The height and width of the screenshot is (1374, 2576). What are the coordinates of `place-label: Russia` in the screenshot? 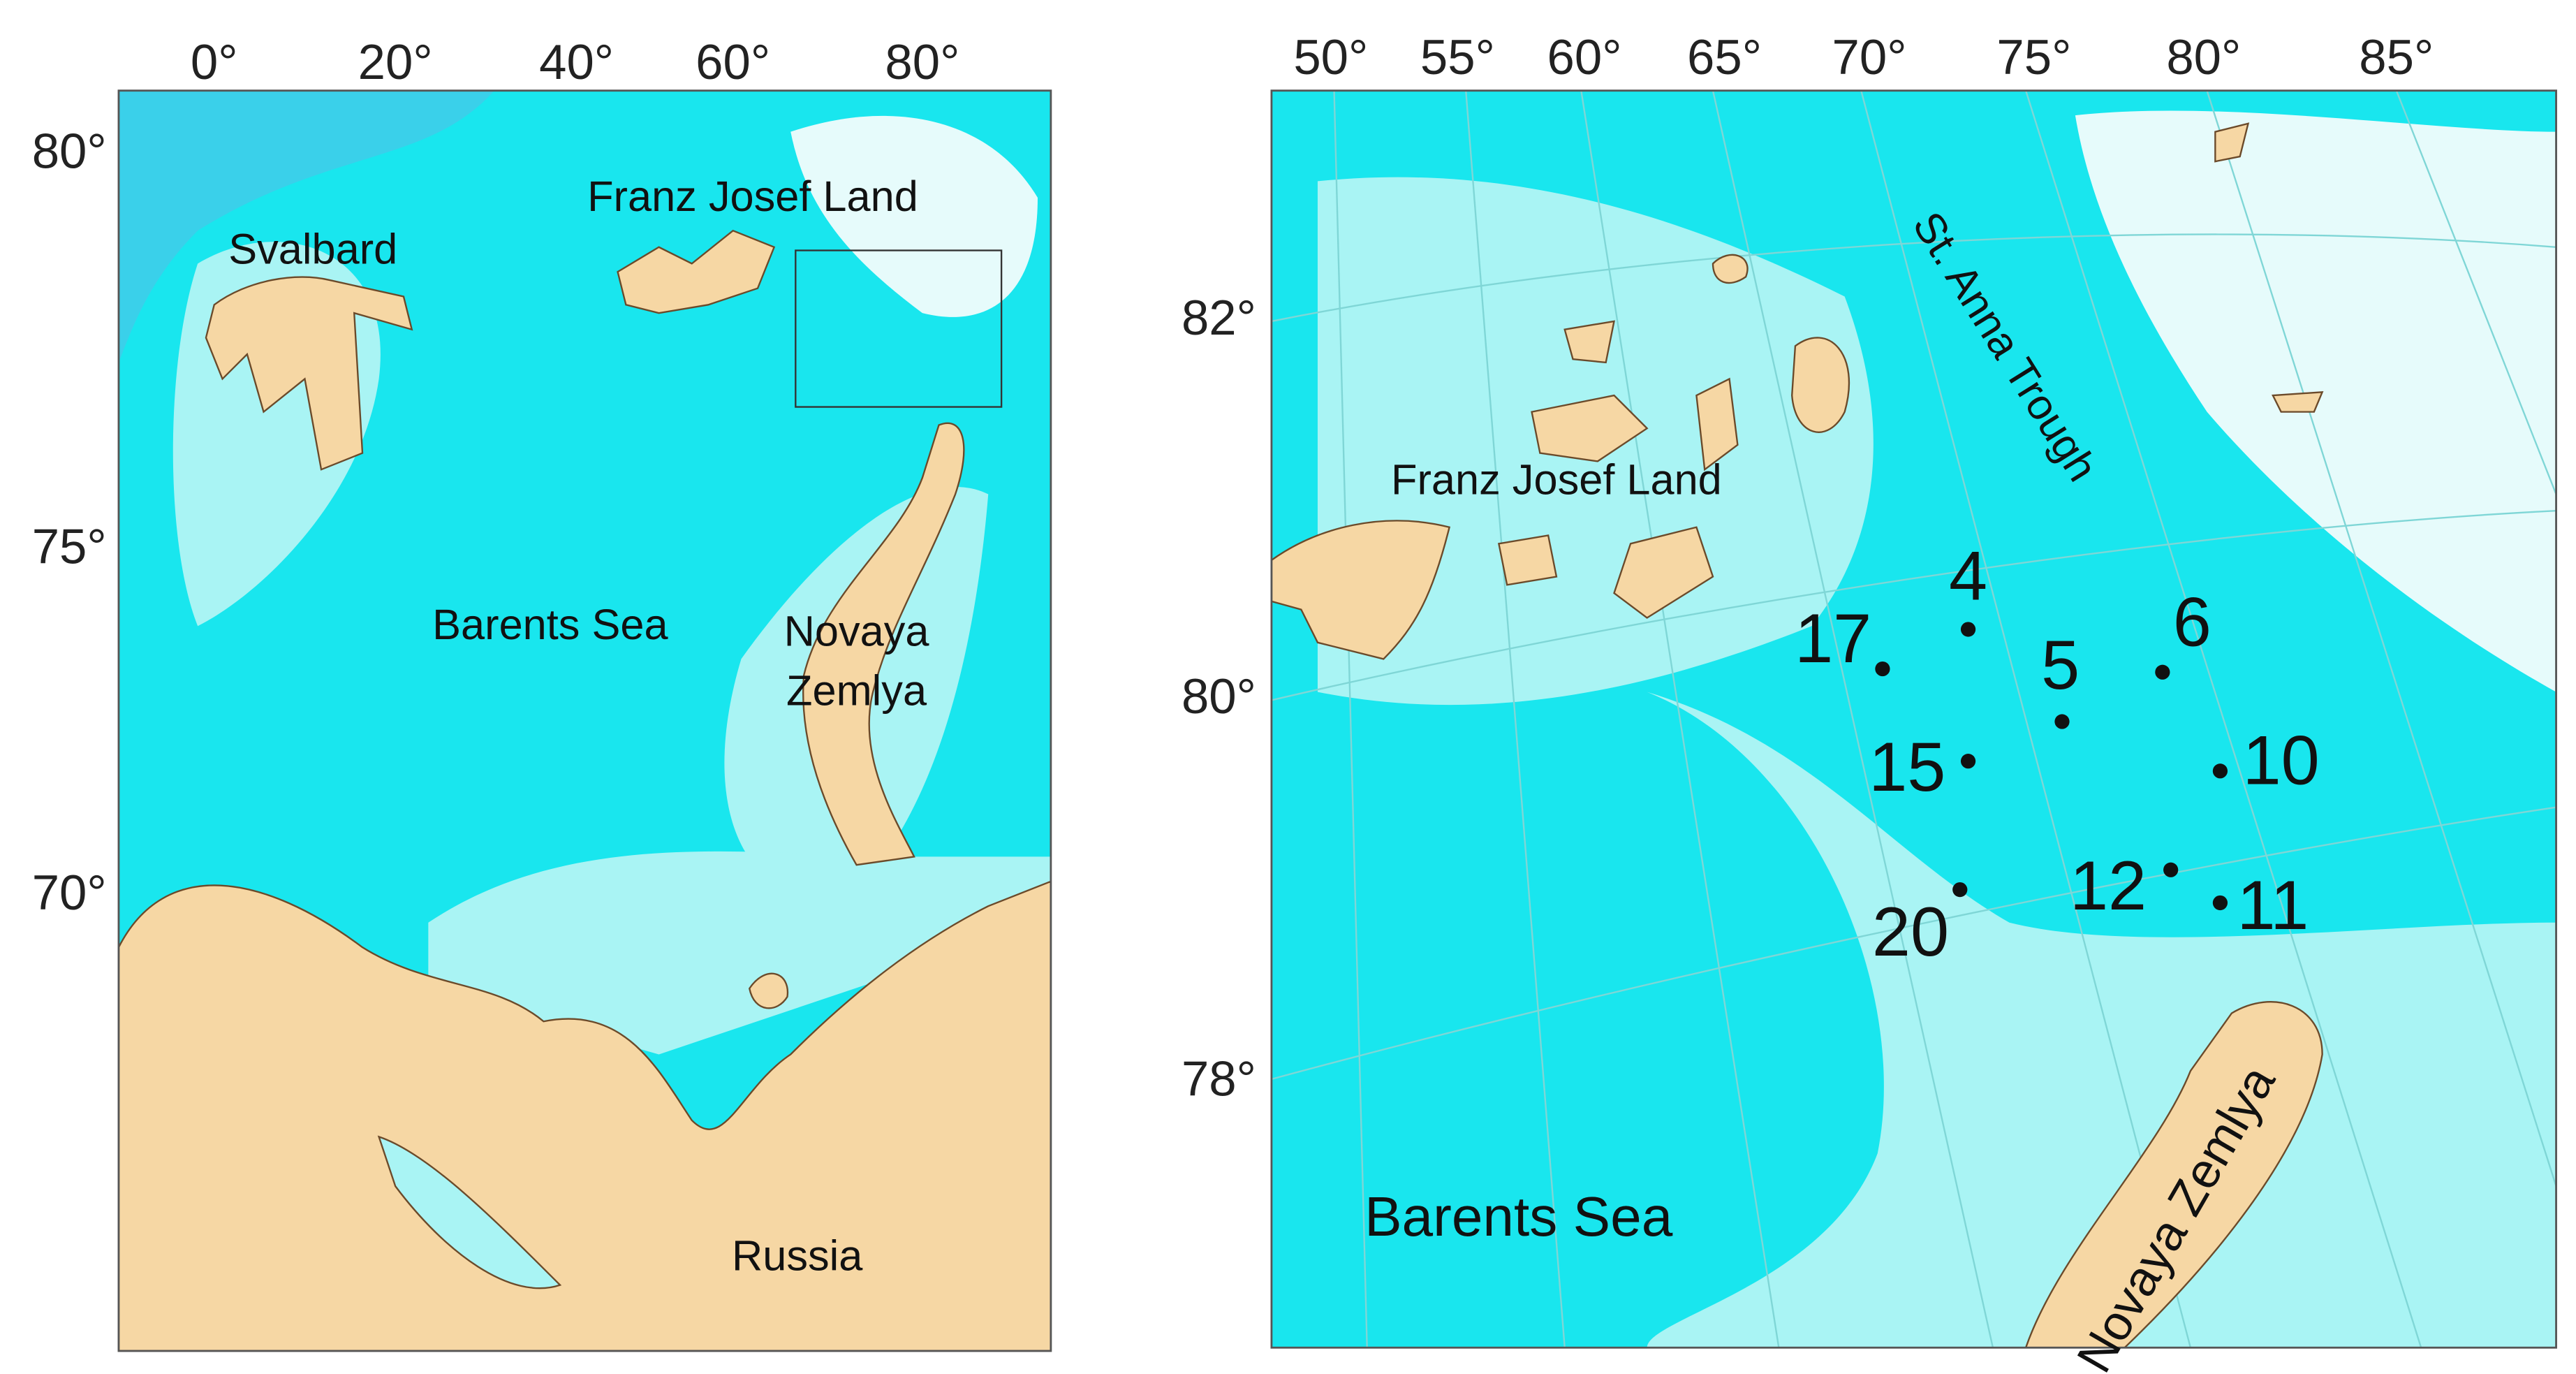 It's located at (797, 1255).